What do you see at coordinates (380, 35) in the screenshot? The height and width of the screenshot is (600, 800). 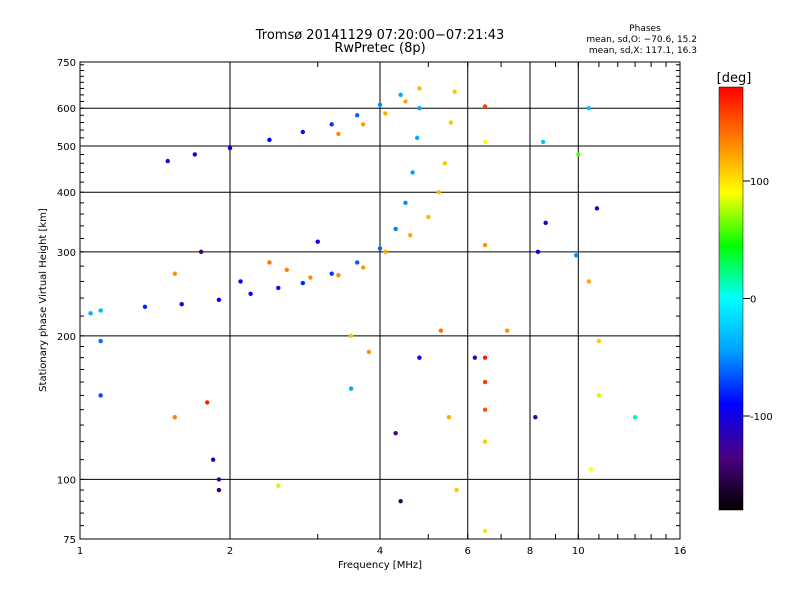 I see `chart-title: Tromsø 20141129 07:20:00−07:21:43` at bounding box center [380, 35].